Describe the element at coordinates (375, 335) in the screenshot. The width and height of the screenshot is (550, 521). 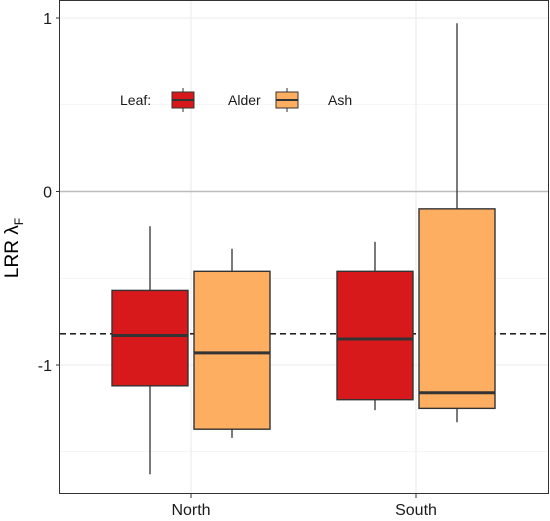
I see `box-alder-south` at that location.